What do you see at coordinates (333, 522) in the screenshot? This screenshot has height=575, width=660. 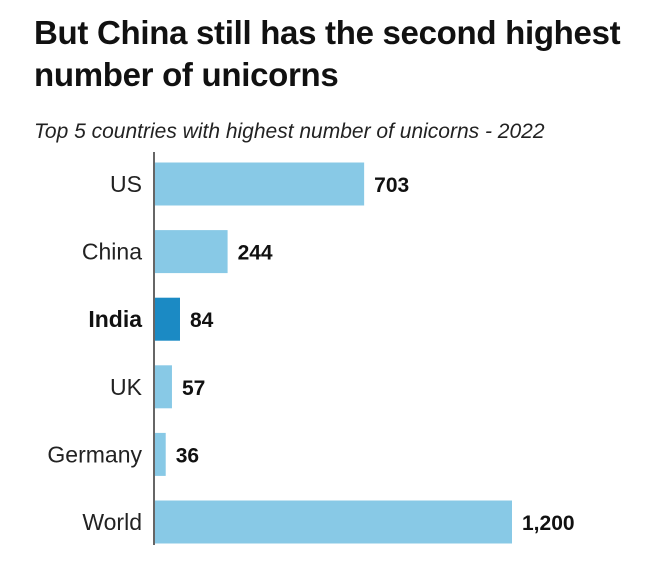 I see `bar-world` at bounding box center [333, 522].